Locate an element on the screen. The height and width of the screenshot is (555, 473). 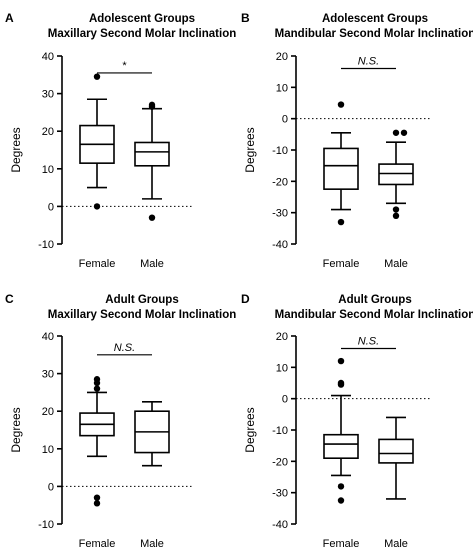
panel-letter: D is located at coordinates (245, 299).